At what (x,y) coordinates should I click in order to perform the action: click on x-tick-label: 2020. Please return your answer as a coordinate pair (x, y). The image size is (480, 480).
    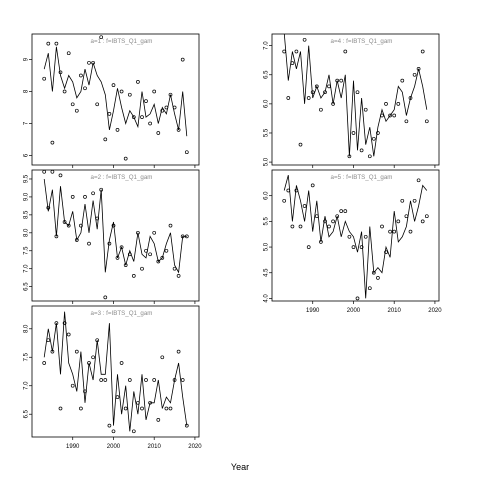
    Looking at the image, I should click on (195, 447).